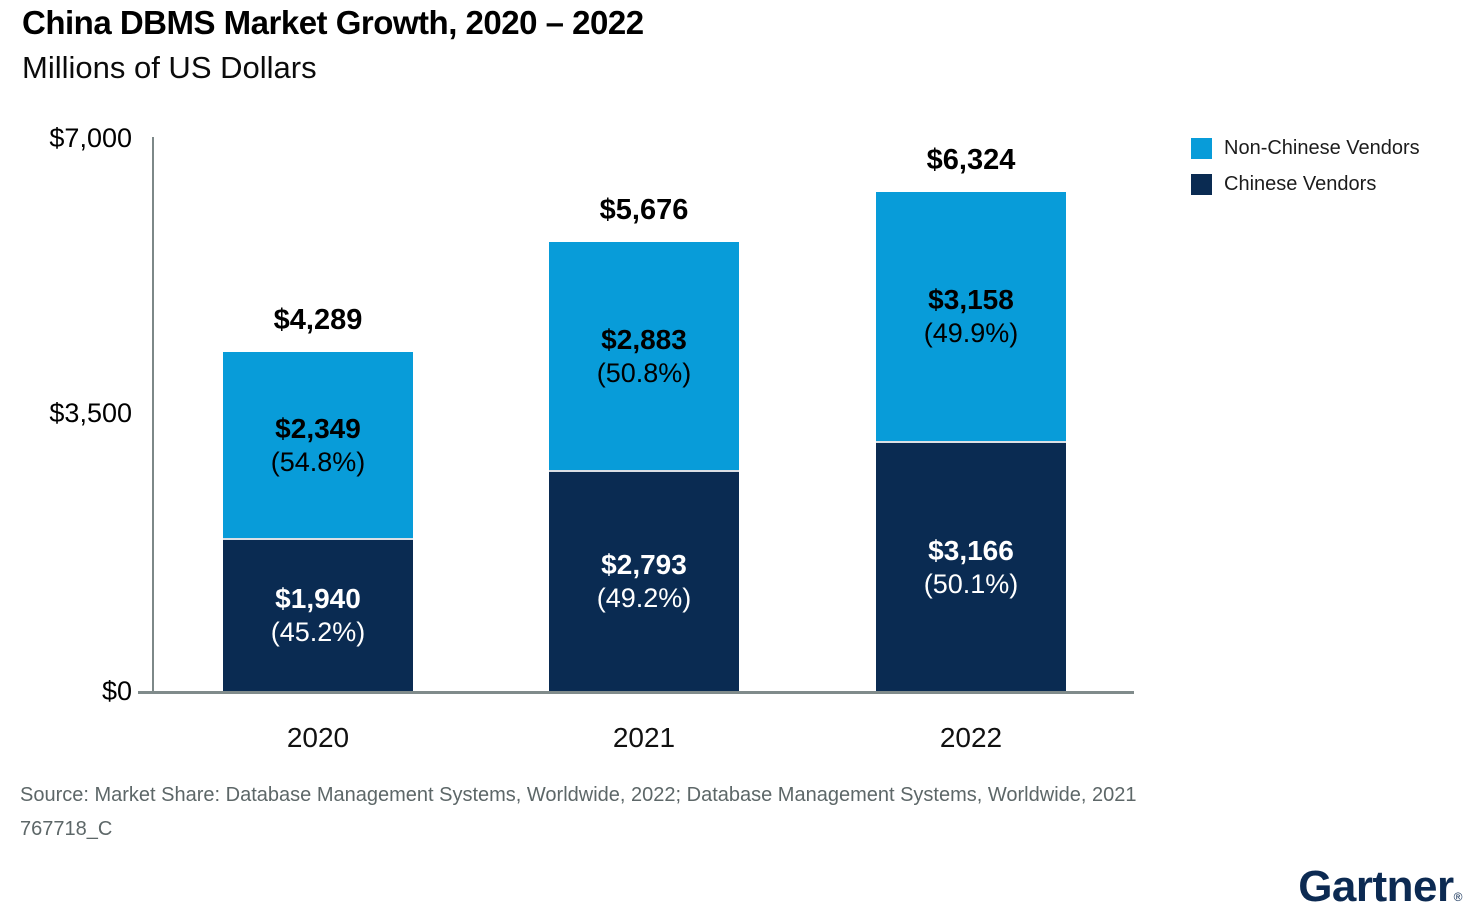  I want to click on x-axis-baseline, so click(636, 692).